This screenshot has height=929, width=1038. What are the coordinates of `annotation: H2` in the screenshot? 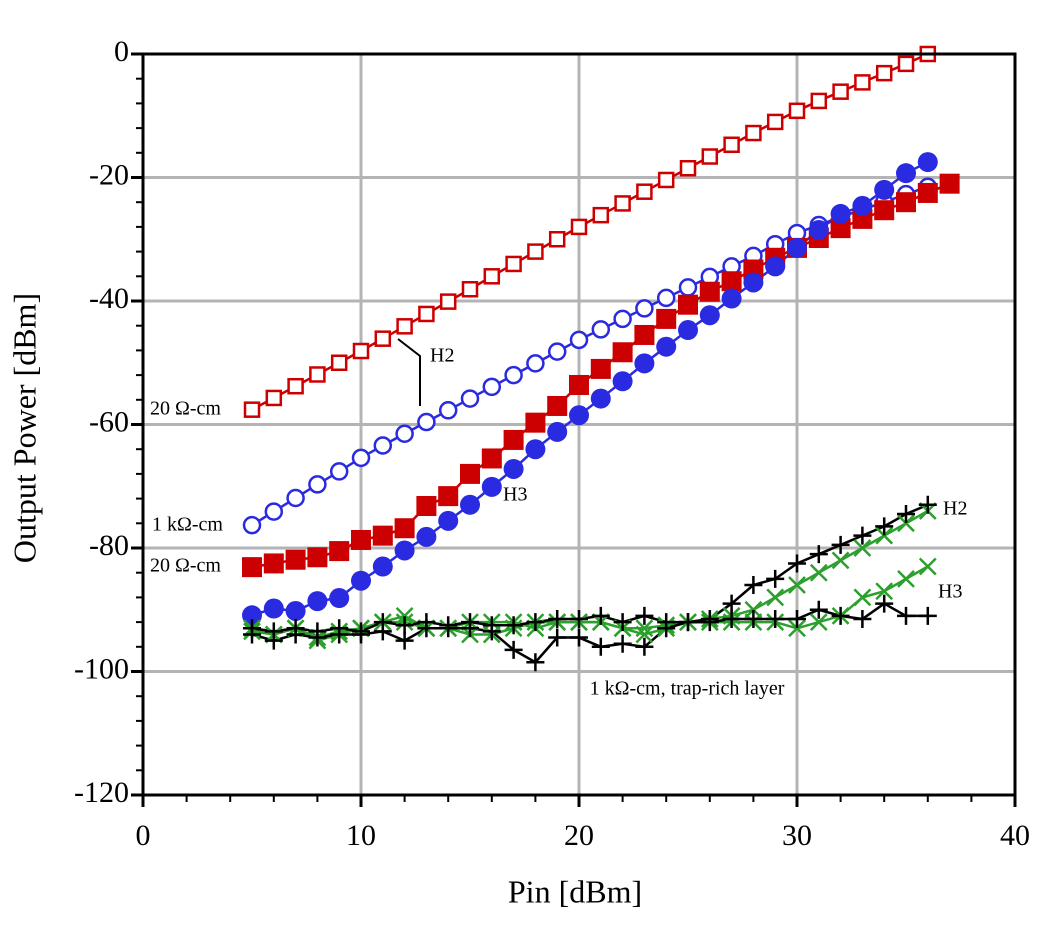 It's located at (442, 356).